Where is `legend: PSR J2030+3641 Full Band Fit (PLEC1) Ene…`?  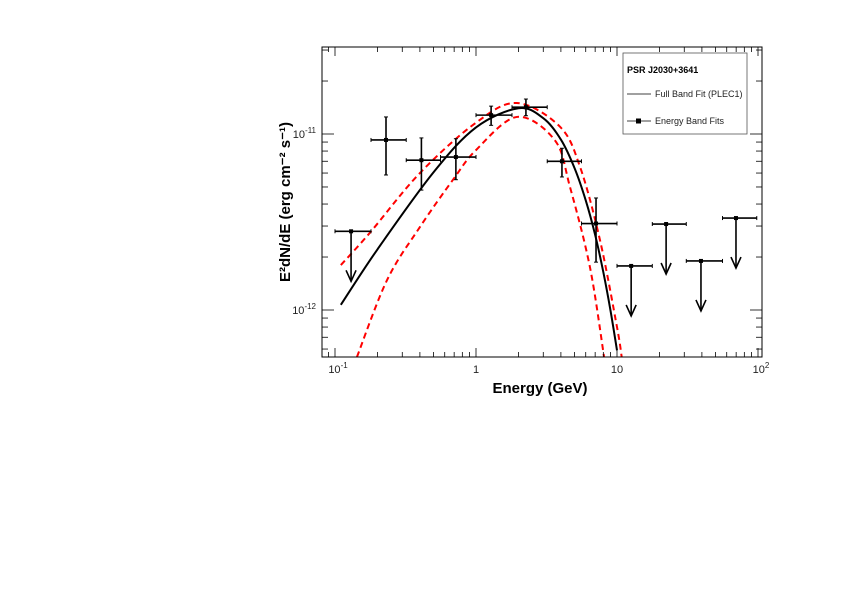
legend: PSR J2030+3641 Full Band Fit (PLEC1) Ene… is located at coordinates (685, 93).